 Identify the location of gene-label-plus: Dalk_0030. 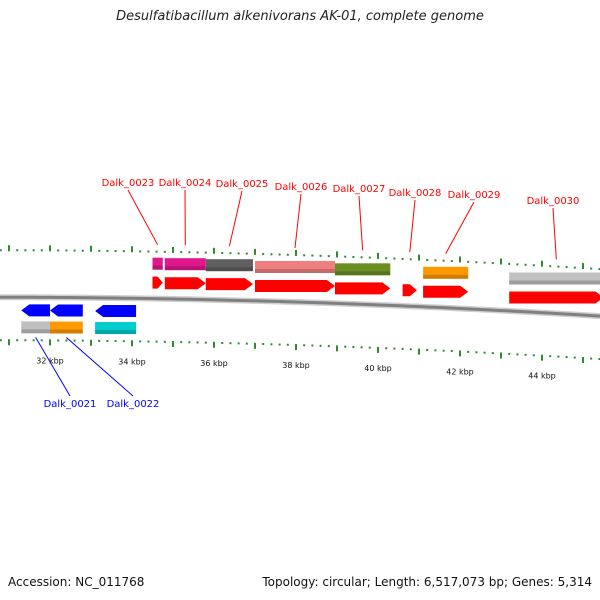
(553, 201).